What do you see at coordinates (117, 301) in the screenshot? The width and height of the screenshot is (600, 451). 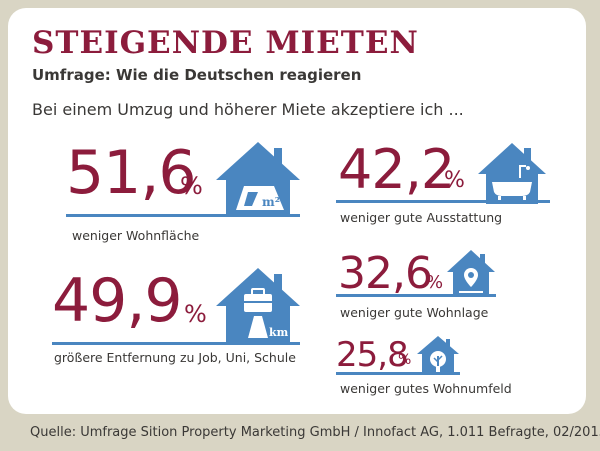 I see `stat-value: 49,9` at bounding box center [117, 301].